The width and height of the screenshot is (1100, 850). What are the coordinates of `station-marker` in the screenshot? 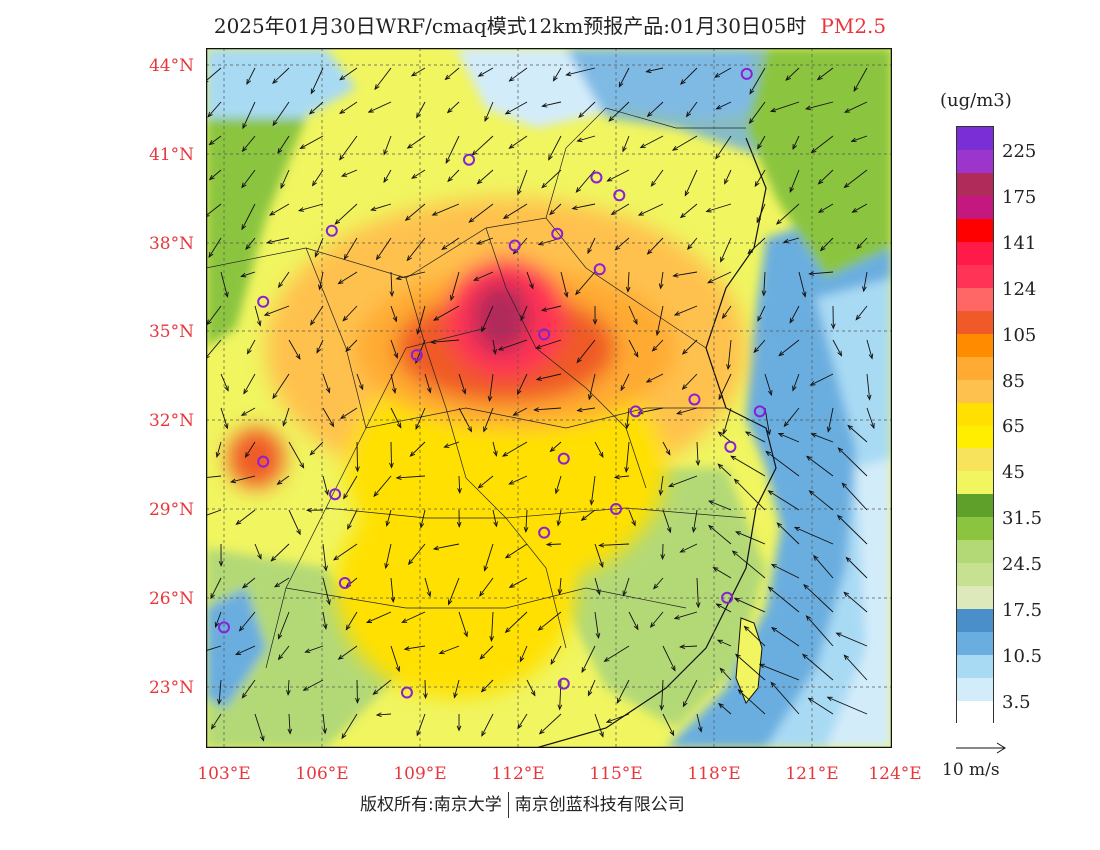 It's located at (544, 532).